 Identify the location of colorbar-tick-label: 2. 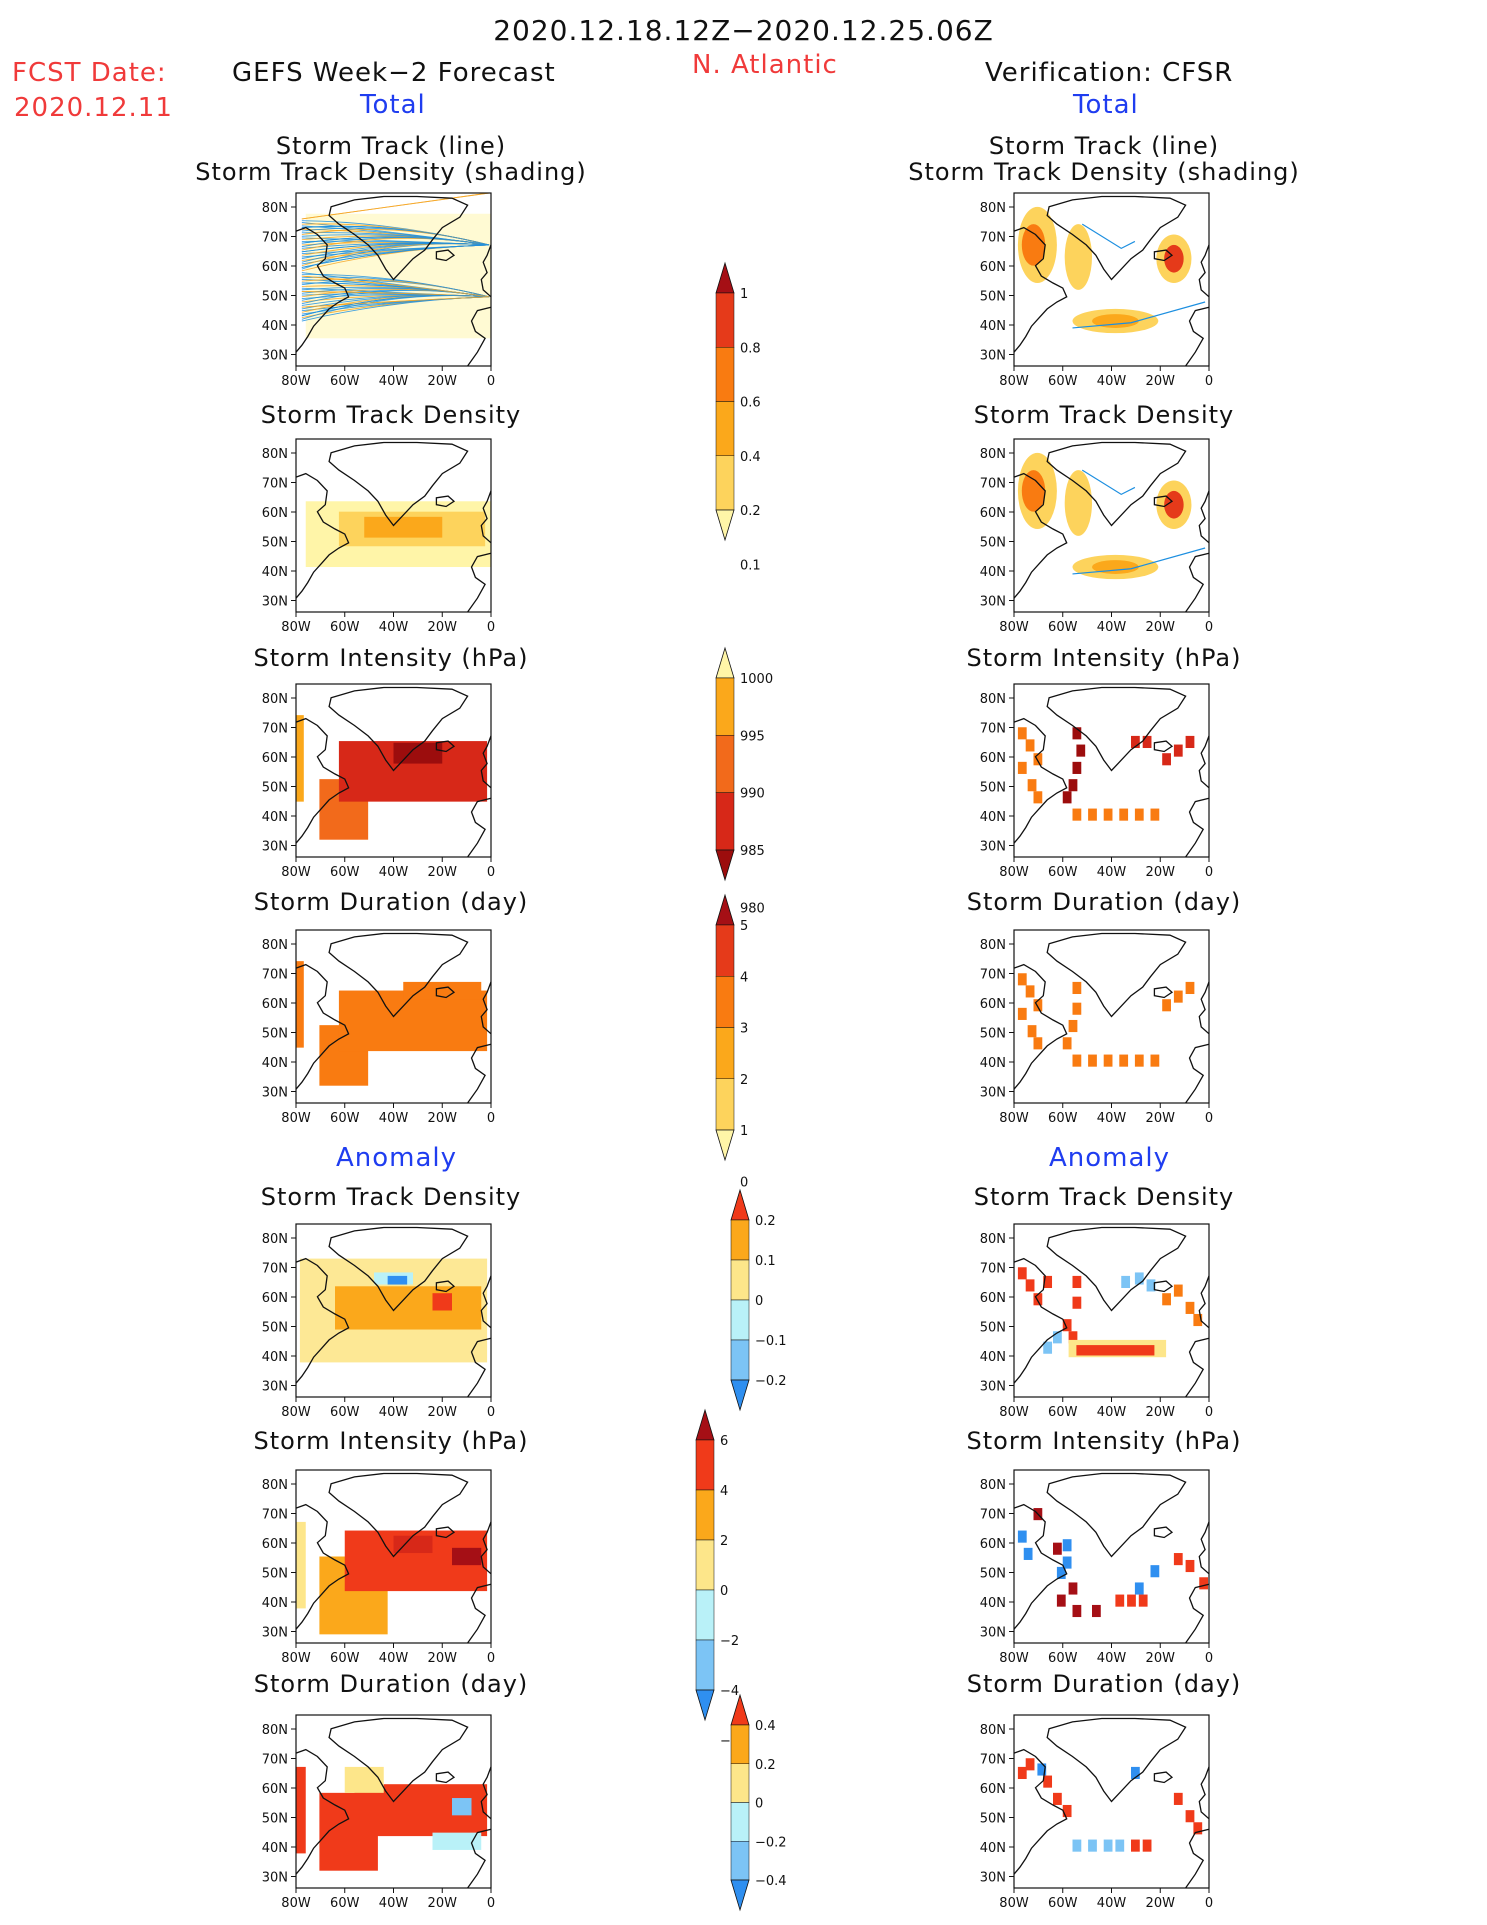
(744, 1080).